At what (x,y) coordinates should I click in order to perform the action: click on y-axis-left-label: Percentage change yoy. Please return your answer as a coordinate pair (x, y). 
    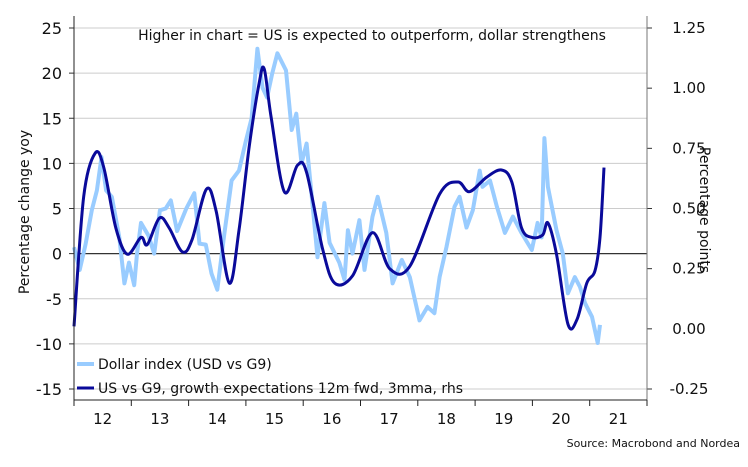
    Looking at the image, I should click on (25, 212).